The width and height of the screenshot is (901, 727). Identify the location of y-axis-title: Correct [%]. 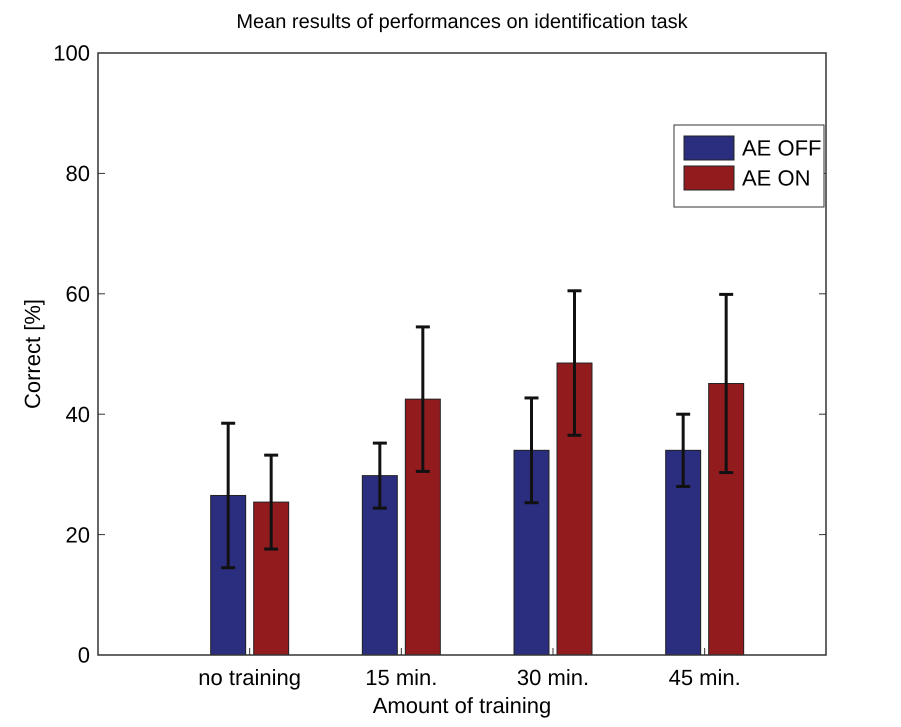
(32, 354).